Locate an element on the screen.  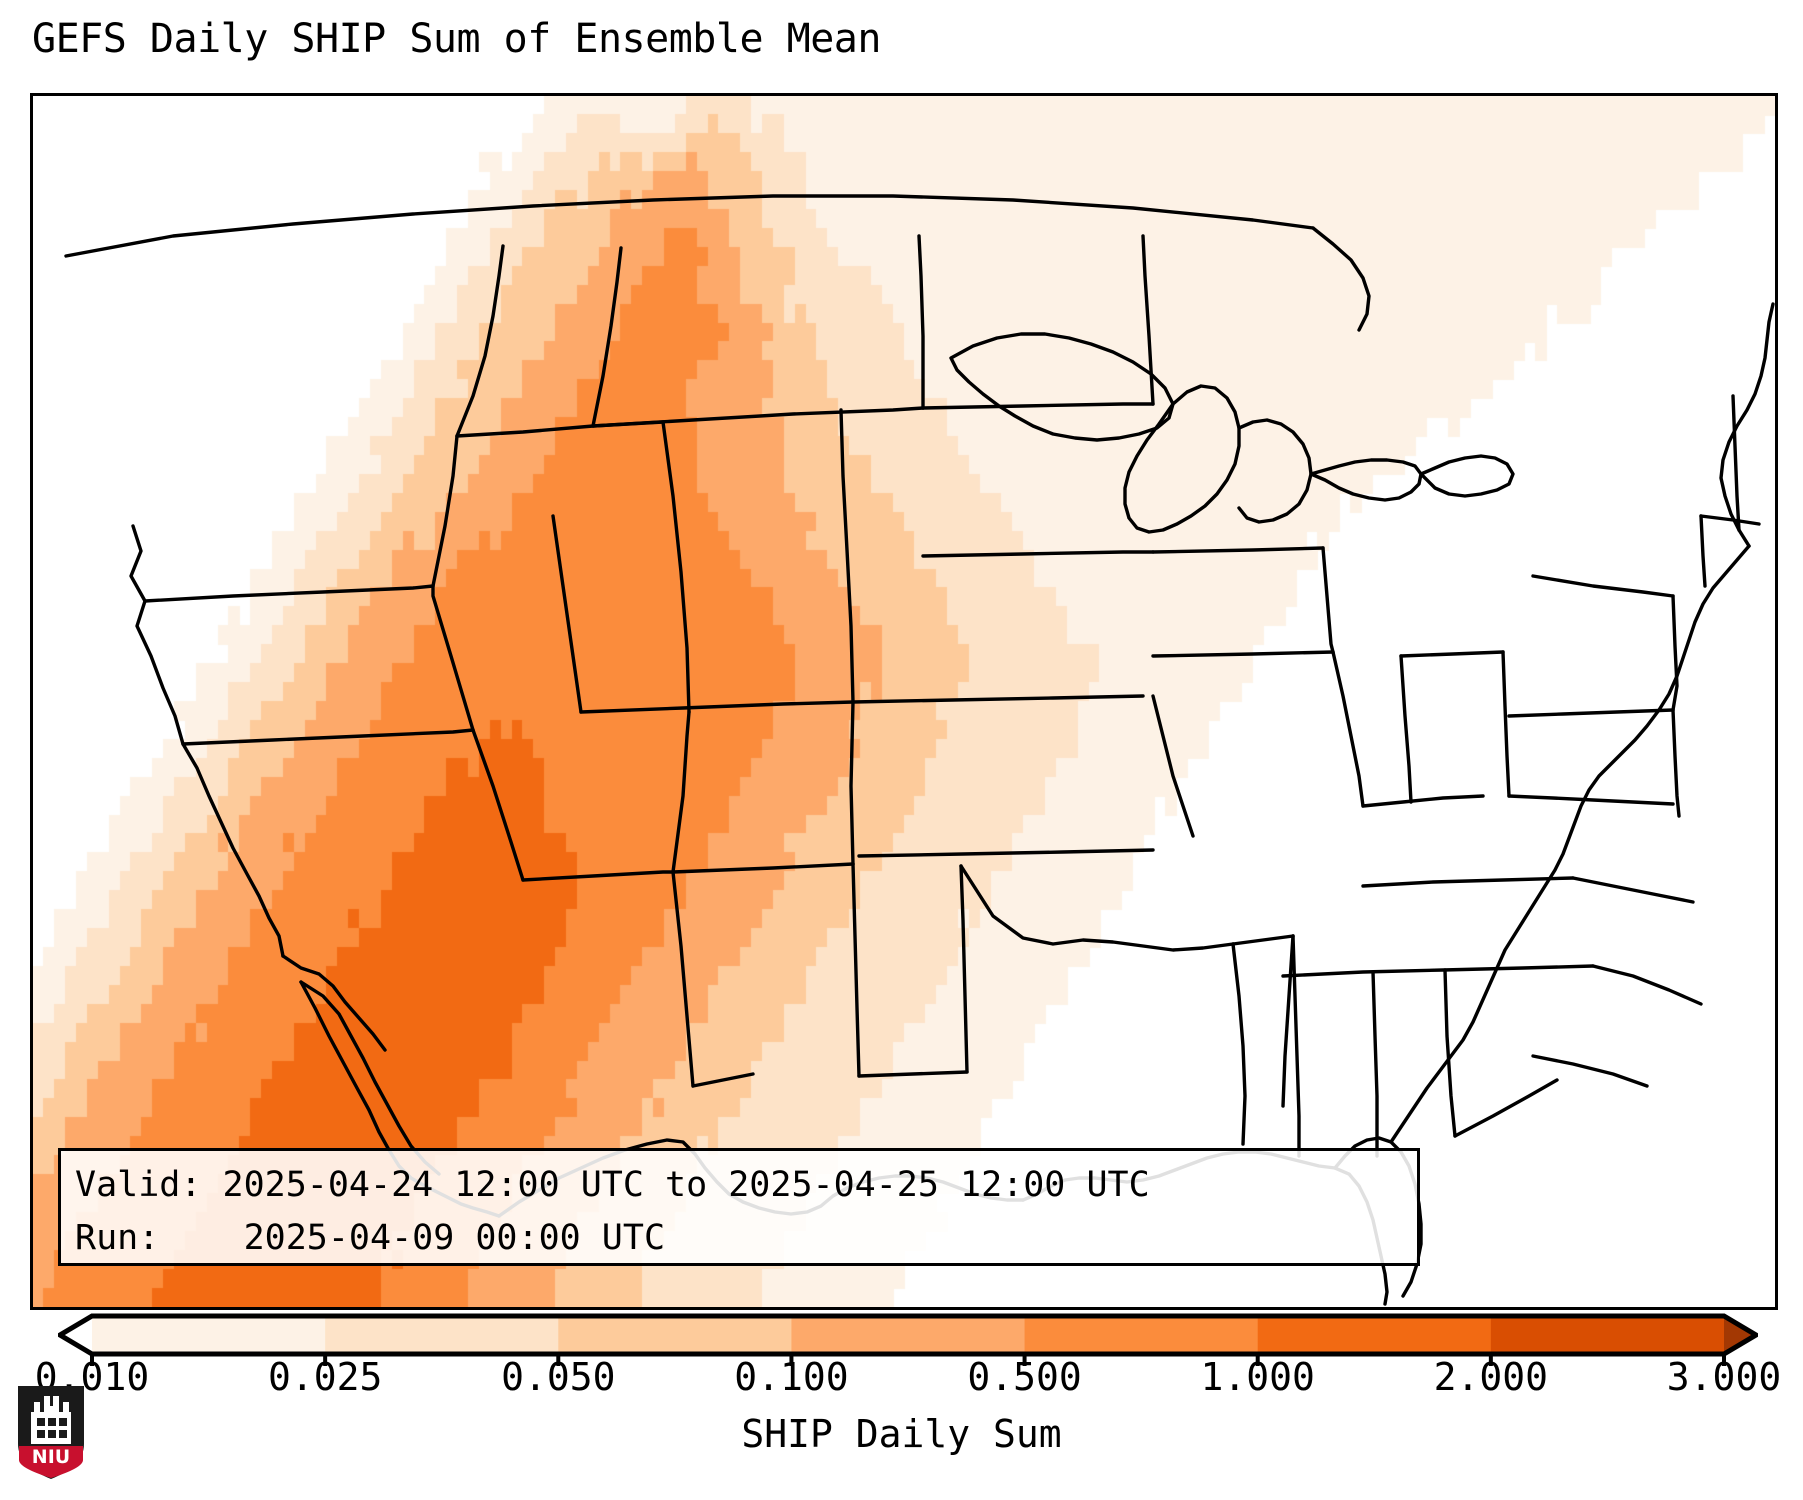
colorbar-svg is located at coordinates (908, 1339).